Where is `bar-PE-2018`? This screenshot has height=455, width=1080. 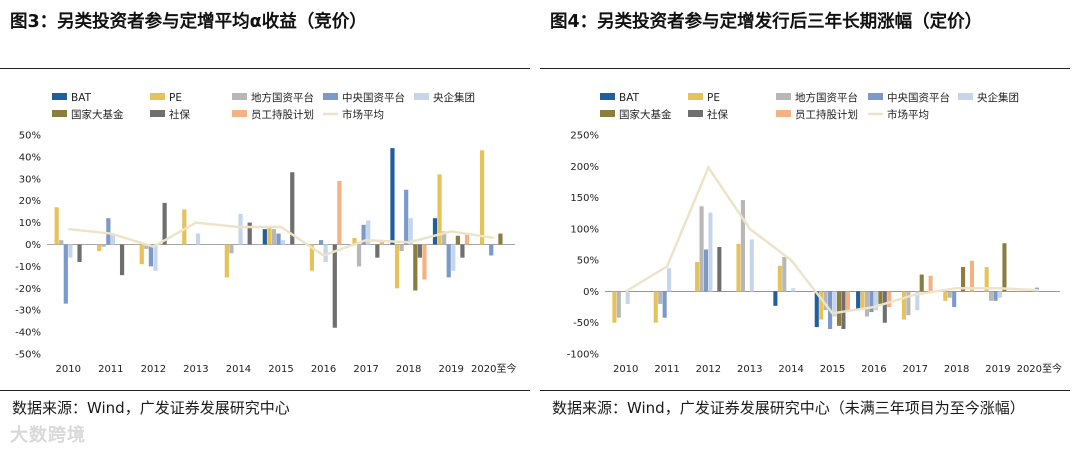
bar-PE-2018 is located at coordinates (397, 266).